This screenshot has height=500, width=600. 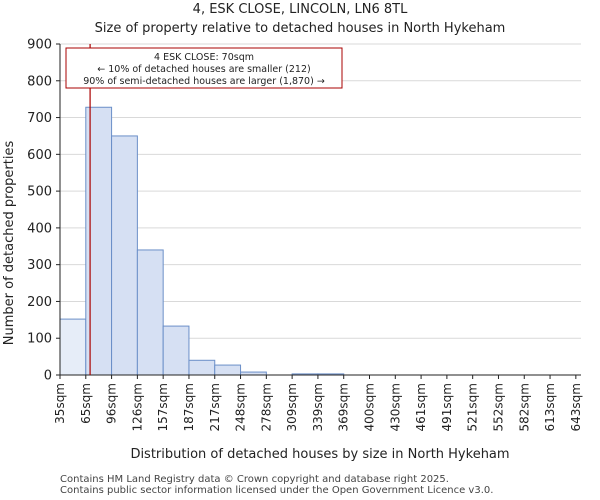 I want to click on x-tick-label: 582sqm, so click(x=524, y=407).